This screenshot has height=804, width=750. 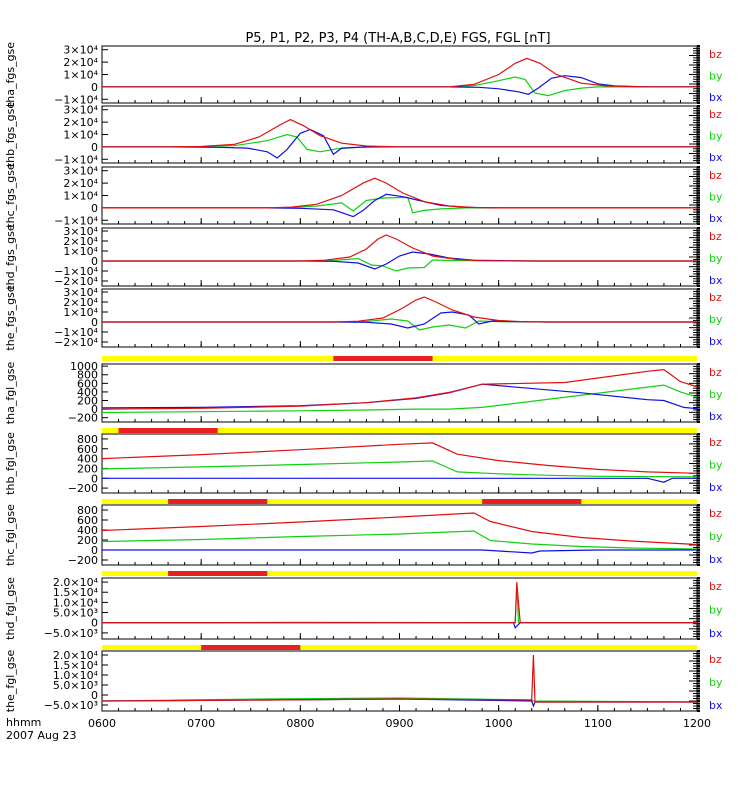 What do you see at coordinates (10, 535) in the screenshot?
I see `y-axis-label: thc_fgl_gse` at bounding box center [10, 535].